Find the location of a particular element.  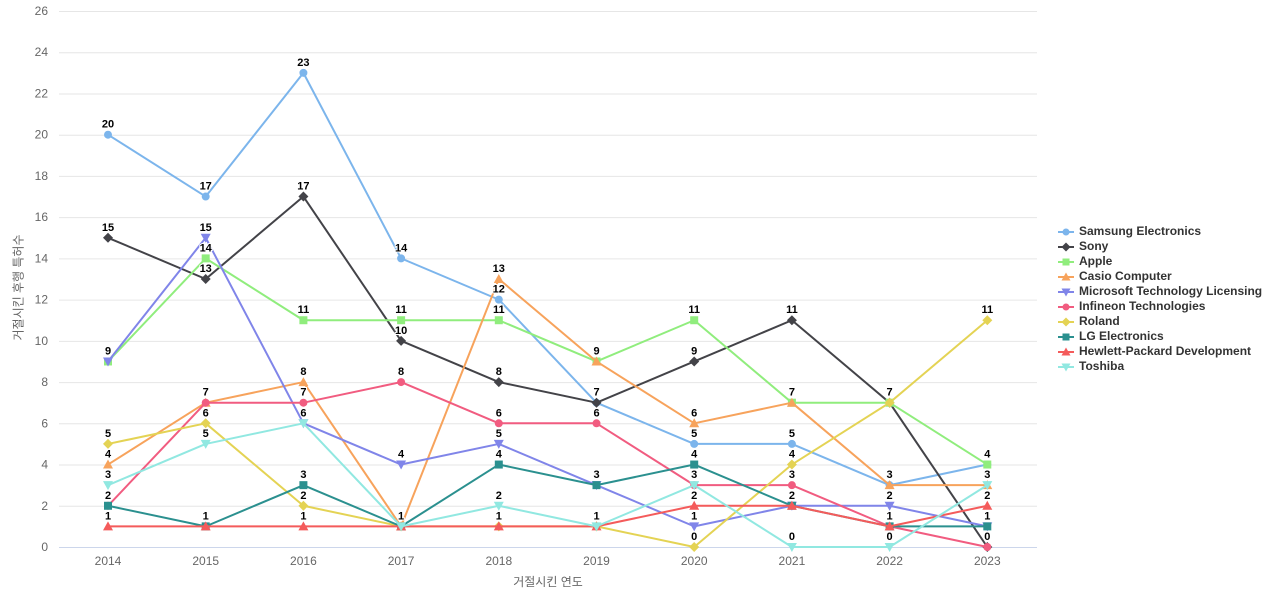

legend-item-lg-electronics: LG Electronics is located at coordinates (1160, 336).